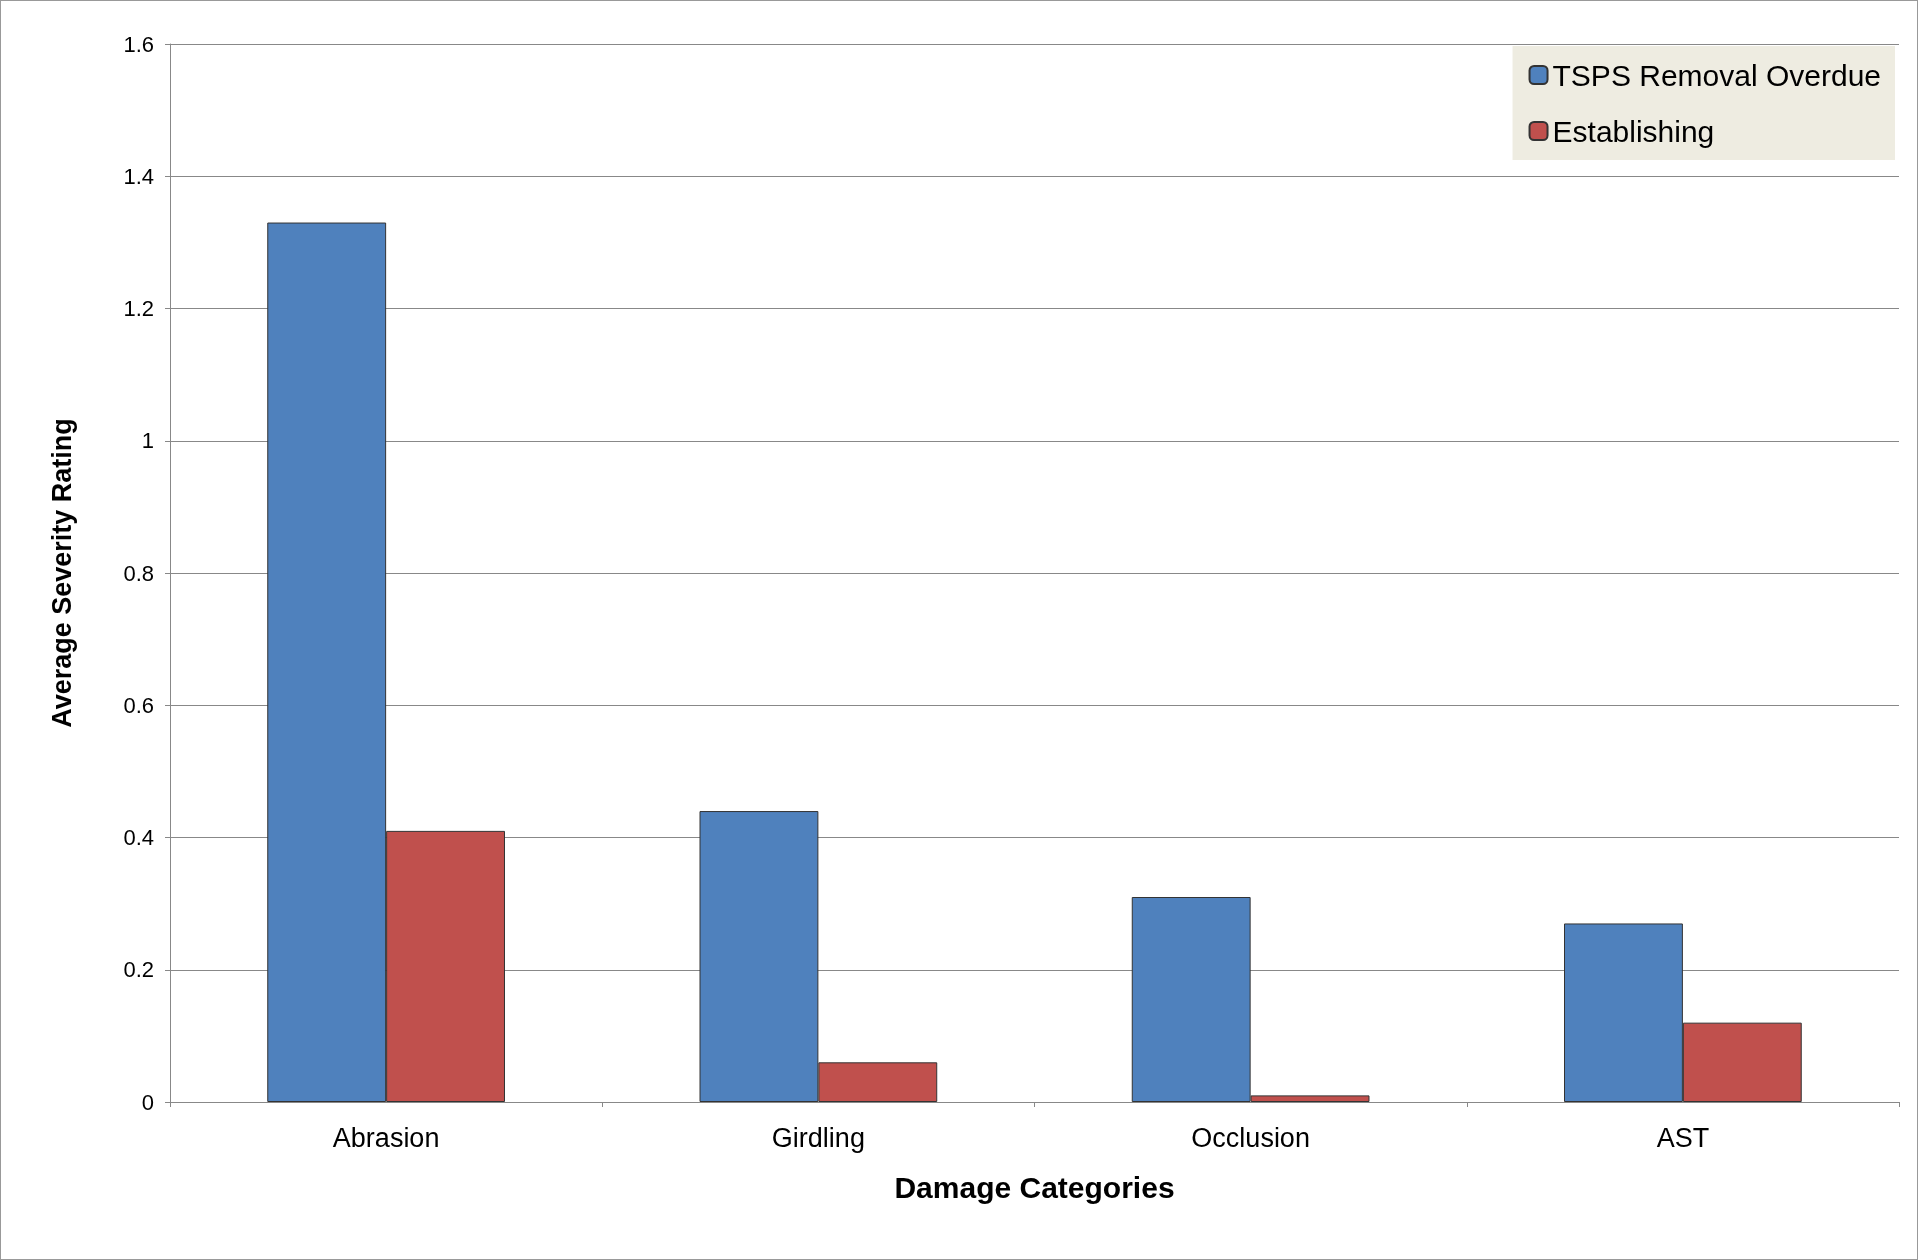  Describe the element at coordinates (1034, 1187) in the screenshot. I see `x-axis-title: Damage Categories` at that location.